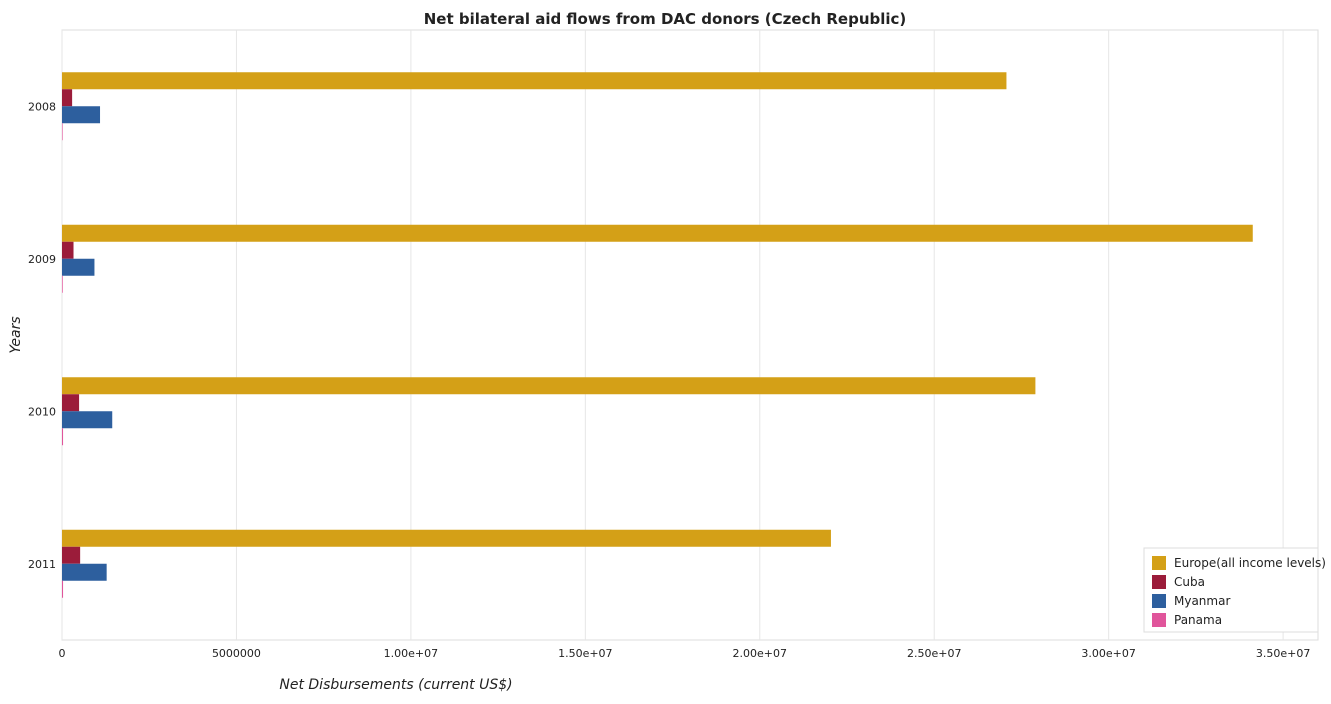  I want to click on x-tick-label: 0, so click(62, 653).